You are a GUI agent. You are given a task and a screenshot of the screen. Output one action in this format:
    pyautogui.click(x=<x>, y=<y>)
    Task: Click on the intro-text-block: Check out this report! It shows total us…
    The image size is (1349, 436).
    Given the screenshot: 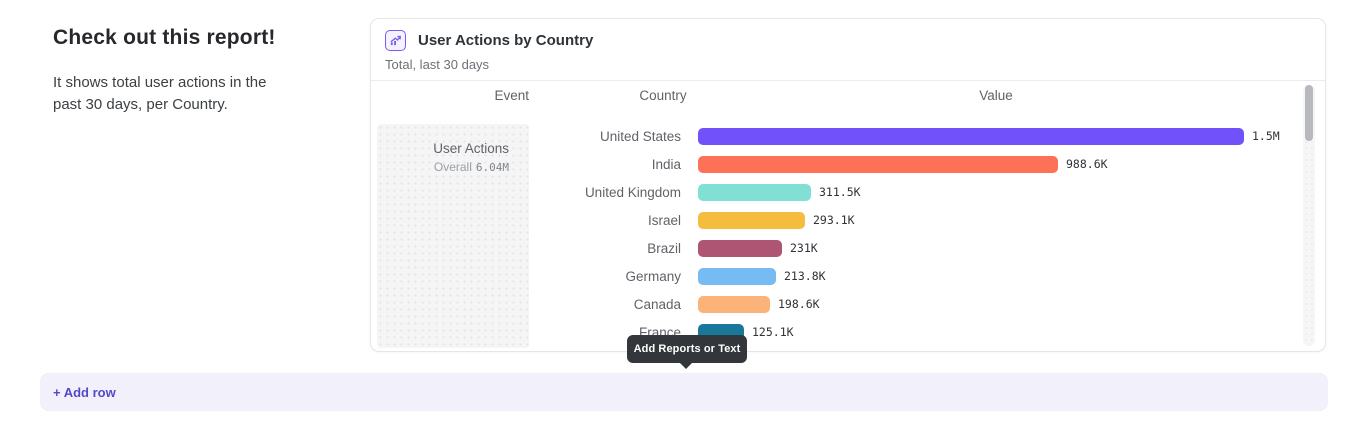 What is the action you would take?
    pyautogui.click(x=178, y=71)
    